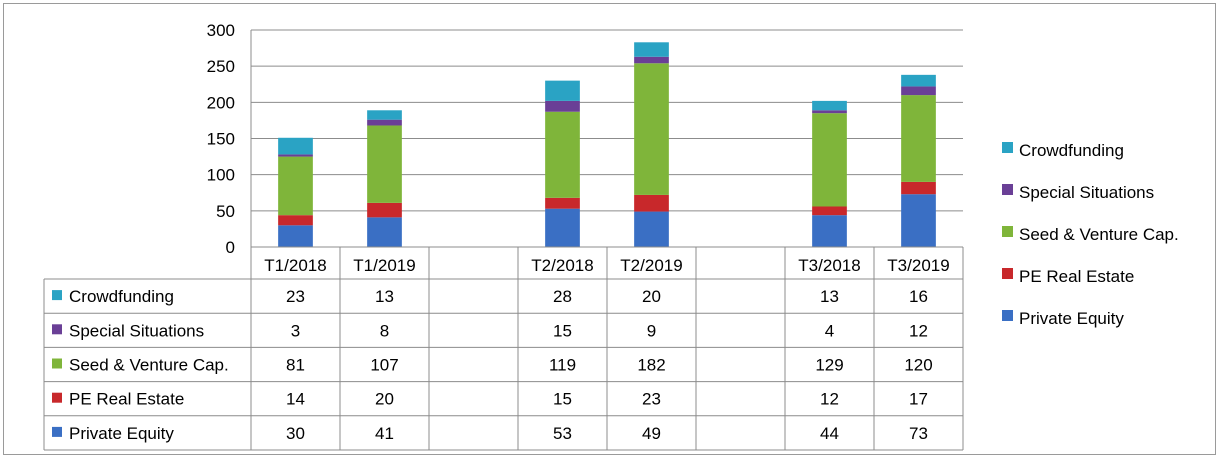 The width and height of the screenshot is (1223, 461). What do you see at coordinates (1076, 276) in the screenshot?
I see `legend-label-pe-real-estate: PE Real Estate` at bounding box center [1076, 276].